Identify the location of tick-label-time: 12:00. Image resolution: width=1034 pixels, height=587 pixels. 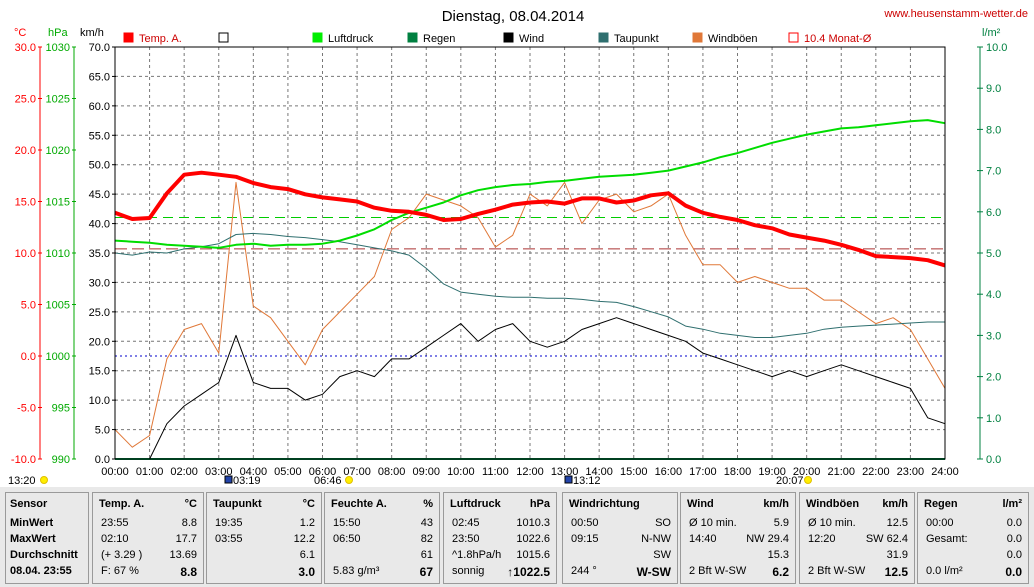
(530, 472).